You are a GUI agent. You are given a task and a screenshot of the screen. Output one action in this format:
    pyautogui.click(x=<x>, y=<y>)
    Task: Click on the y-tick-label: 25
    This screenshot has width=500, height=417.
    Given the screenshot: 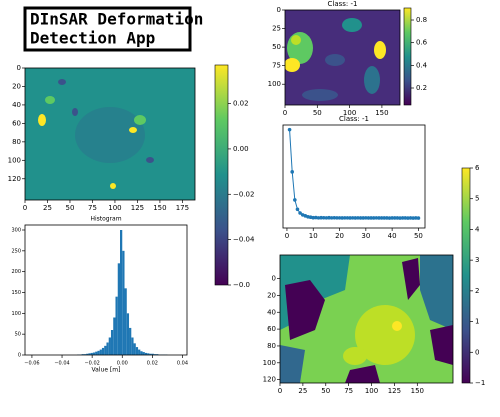 What is the action you would take?
    pyautogui.click(x=276, y=29)
    